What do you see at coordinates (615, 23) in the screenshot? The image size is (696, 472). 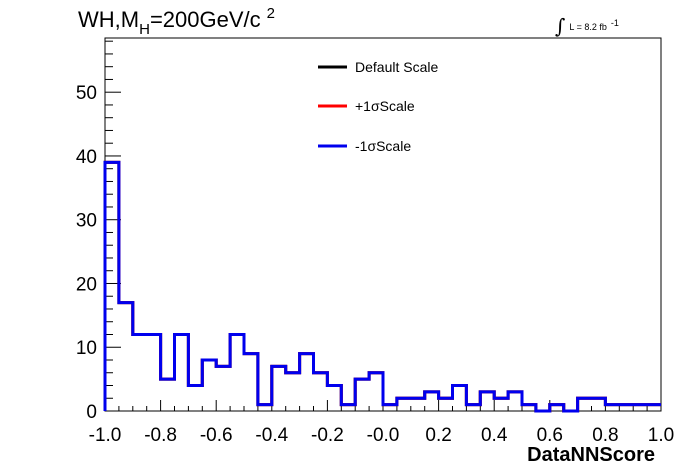 I see `luminosity-superscript: -1` at bounding box center [615, 23].